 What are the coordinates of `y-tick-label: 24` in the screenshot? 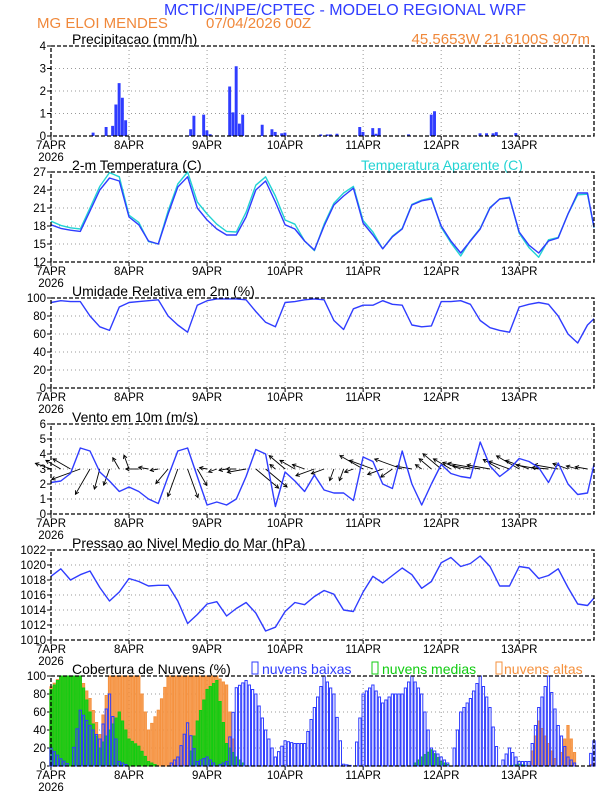 It's located at (39, 191).